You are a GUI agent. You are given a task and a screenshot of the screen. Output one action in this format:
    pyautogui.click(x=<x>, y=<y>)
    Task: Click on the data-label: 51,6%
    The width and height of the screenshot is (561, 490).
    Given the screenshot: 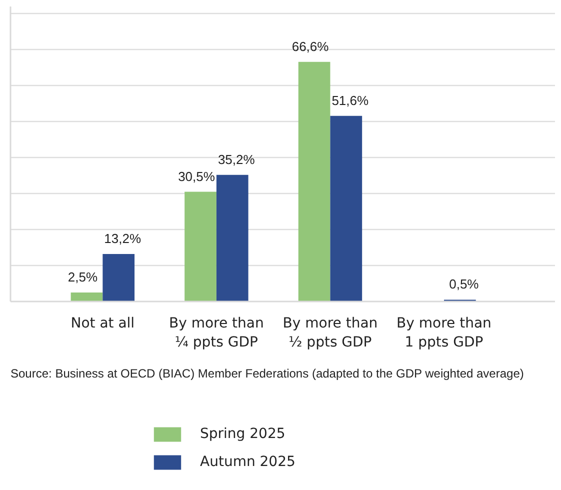 What is the action you would take?
    pyautogui.click(x=351, y=100)
    